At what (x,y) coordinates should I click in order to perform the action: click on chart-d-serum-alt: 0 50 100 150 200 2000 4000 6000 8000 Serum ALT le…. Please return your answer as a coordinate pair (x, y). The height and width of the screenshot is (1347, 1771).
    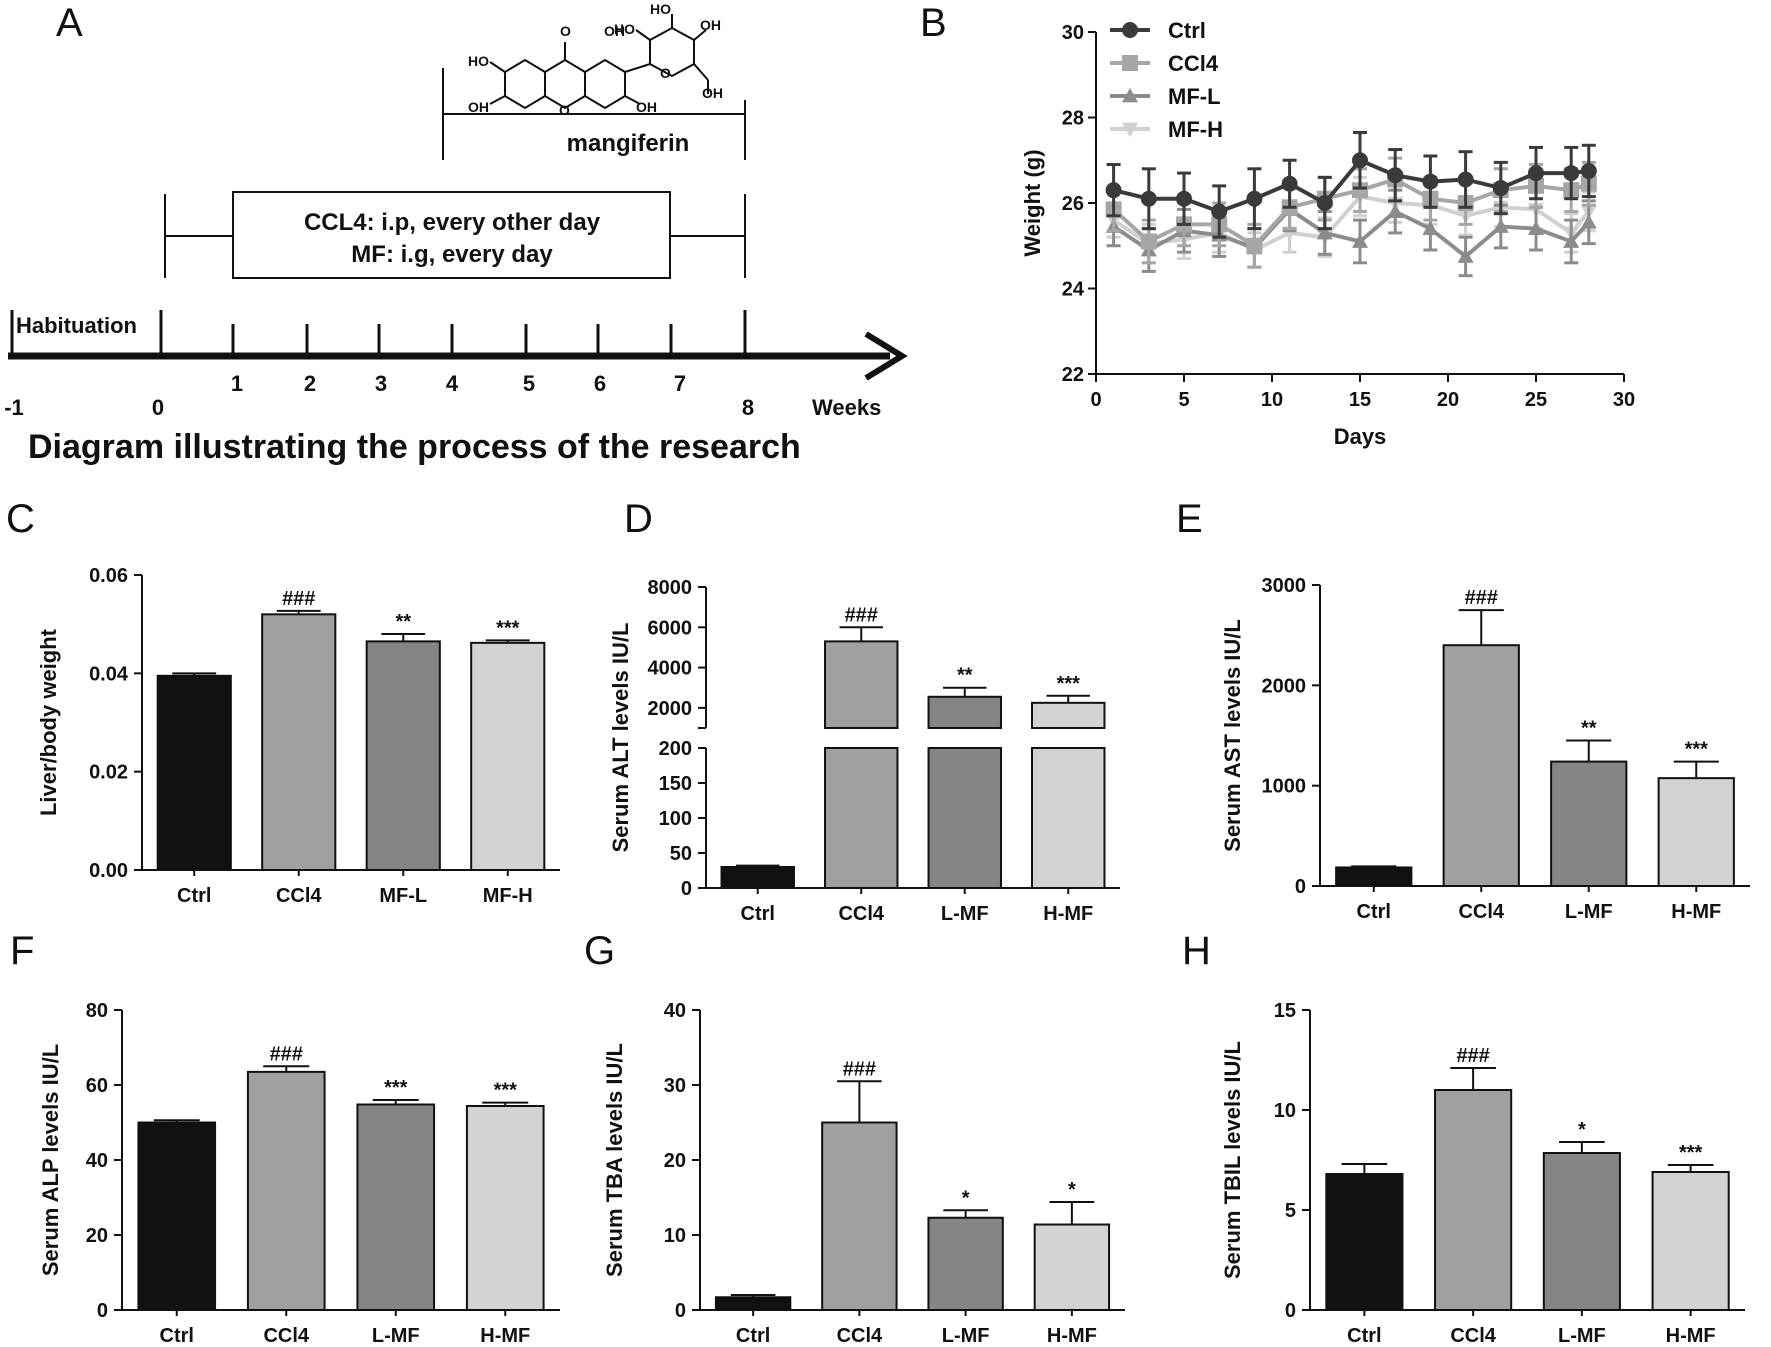
    Looking at the image, I should click on (864, 751).